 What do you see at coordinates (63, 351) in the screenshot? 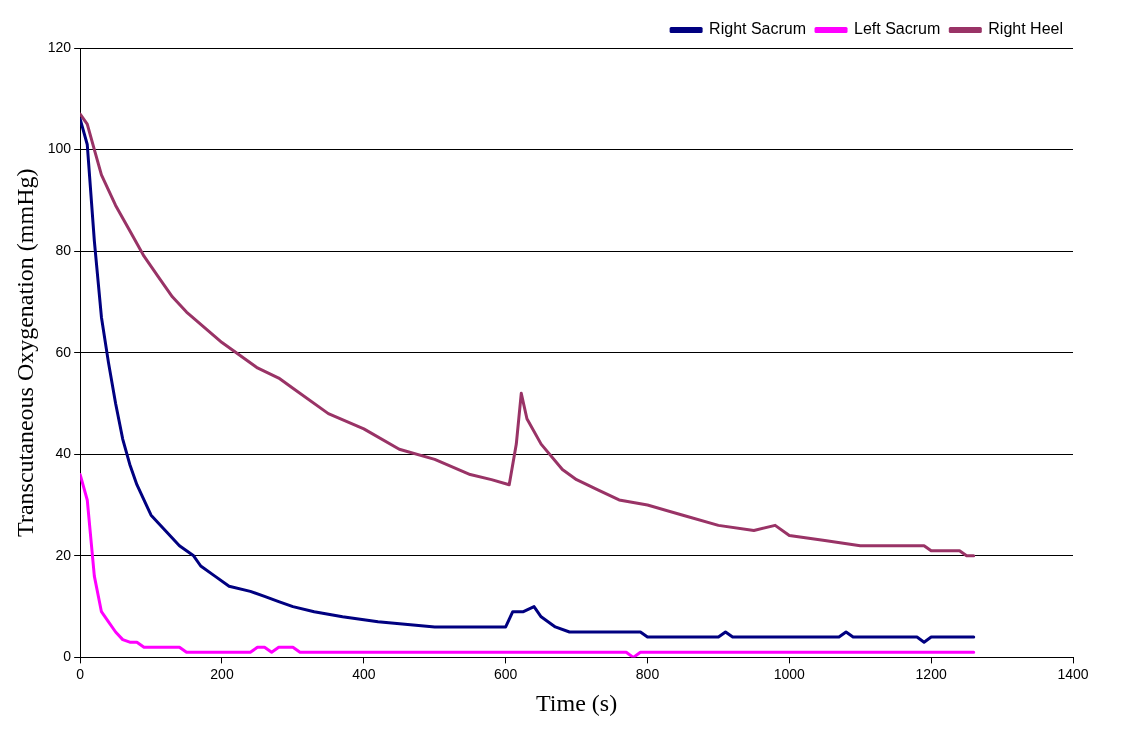
I see `y-tick-label: 60` at bounding box center [63, 351].